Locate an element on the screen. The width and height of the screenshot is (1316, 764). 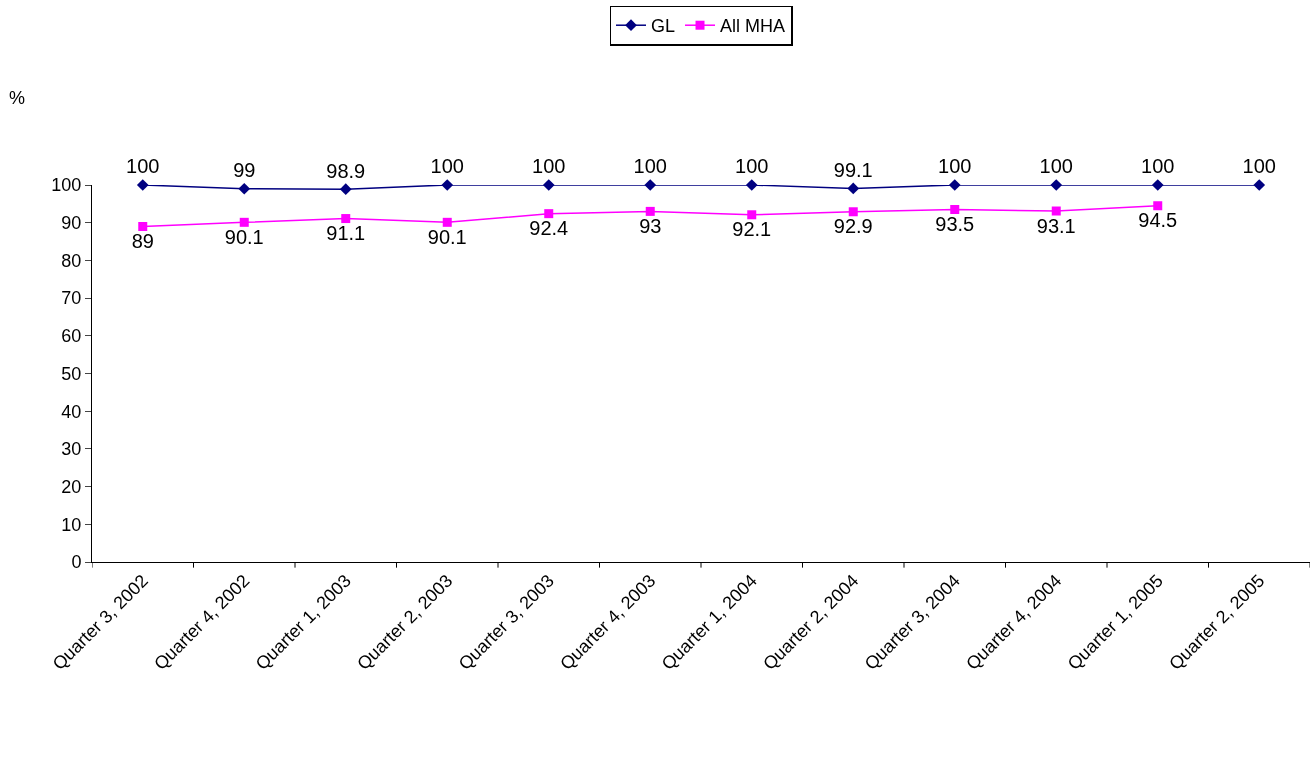
data-label: 93.1 is located at coordinates (1056, 225).